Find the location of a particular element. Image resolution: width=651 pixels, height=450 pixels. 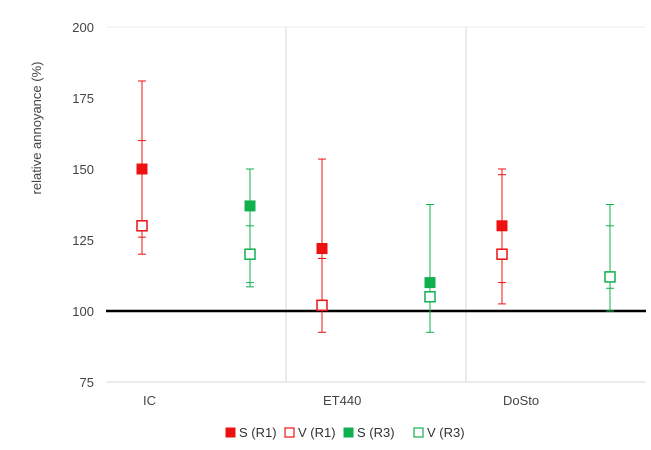

x-axis-ticks: IC ET440 DoSto is located at coordinates (341, 400).